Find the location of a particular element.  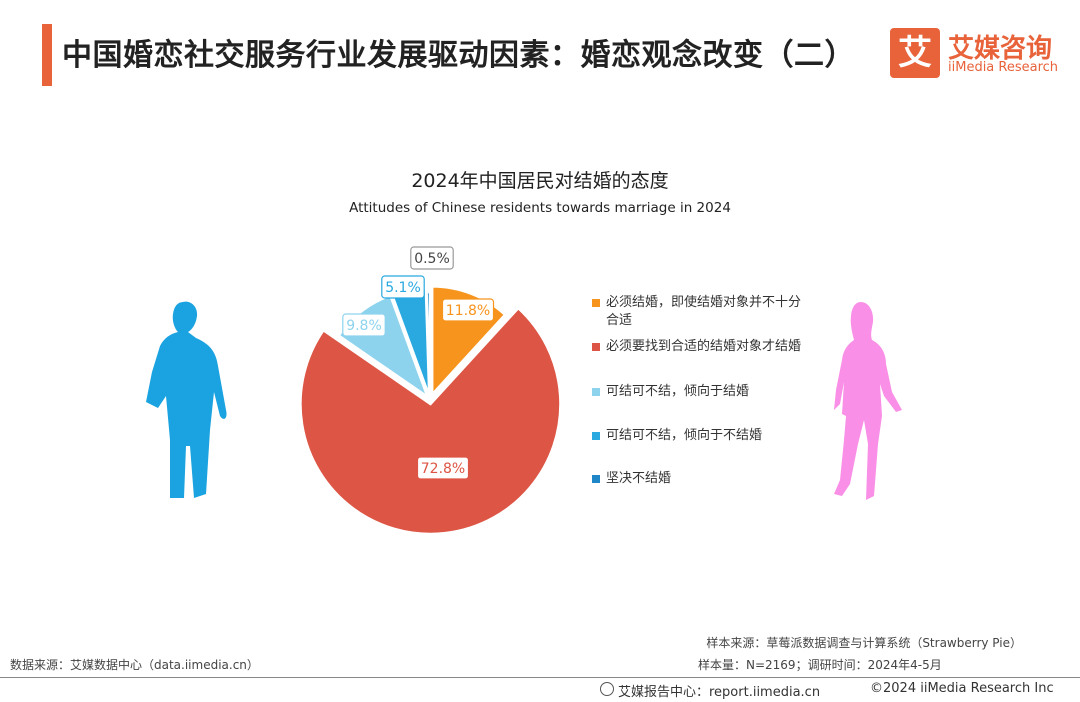

male-silhouette-icon is located at coordinates (186, 399).